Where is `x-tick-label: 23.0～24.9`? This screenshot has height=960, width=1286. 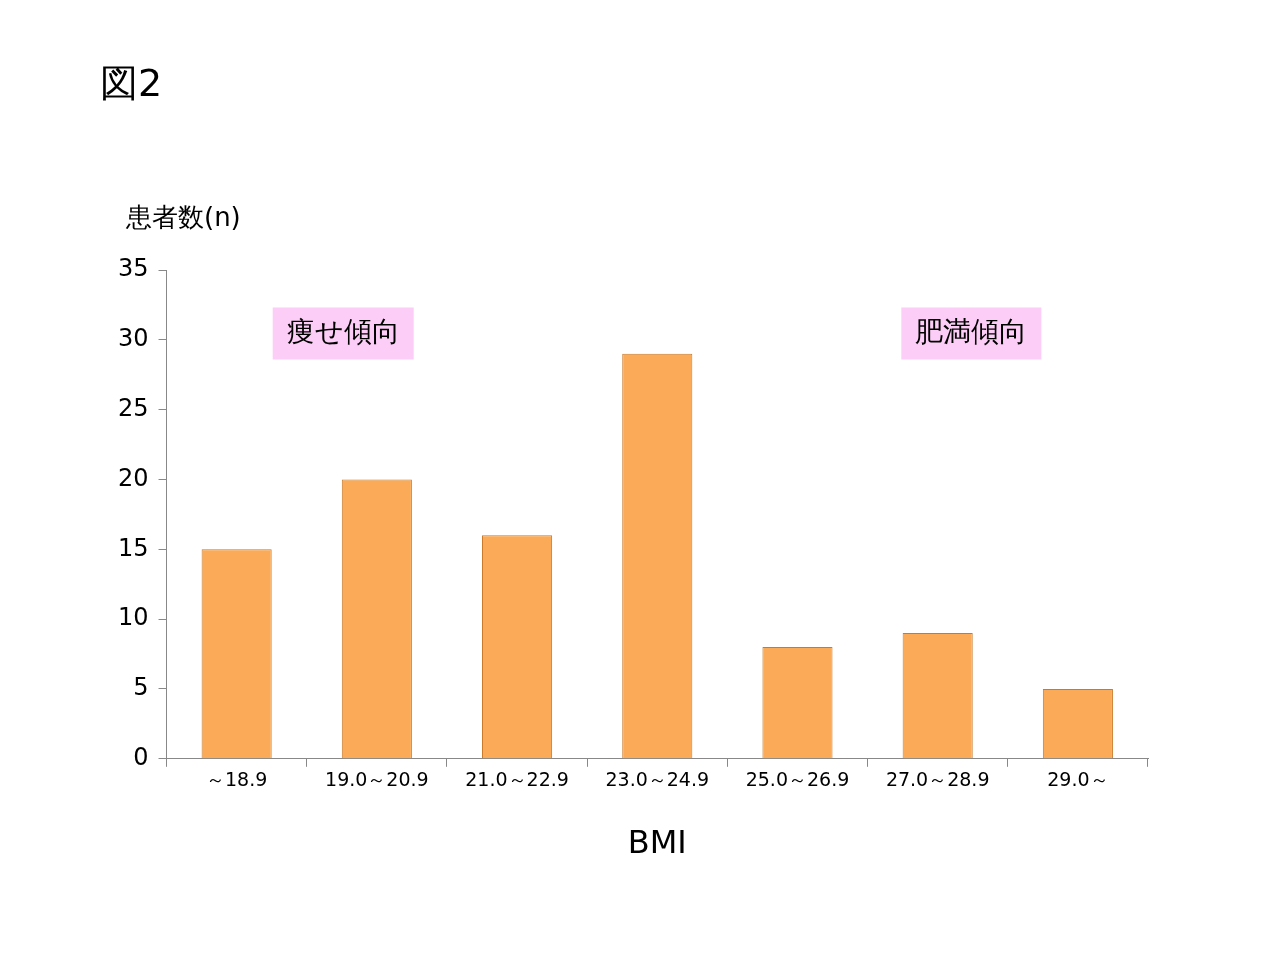
x-tick-label: 23.0～24.9 is located at coordinates (657, 779).